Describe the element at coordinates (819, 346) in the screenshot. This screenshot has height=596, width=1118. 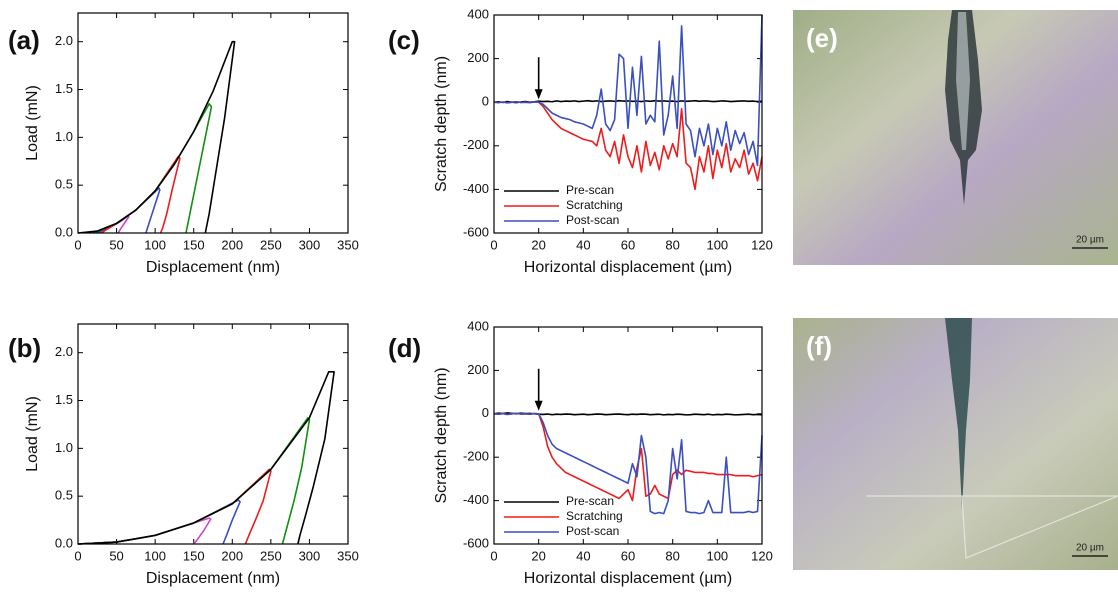
I see `panel-label: (f)` at that location.